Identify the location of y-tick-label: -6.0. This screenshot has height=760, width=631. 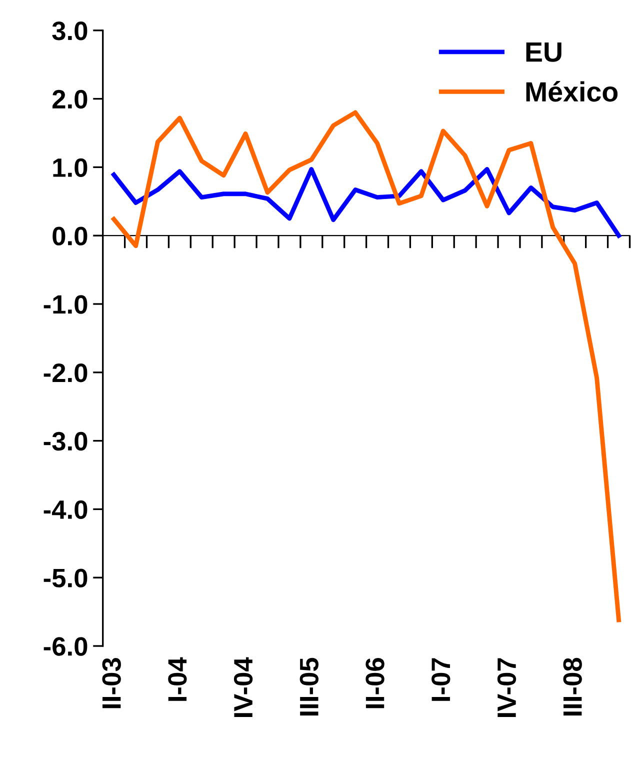
(66, 646).